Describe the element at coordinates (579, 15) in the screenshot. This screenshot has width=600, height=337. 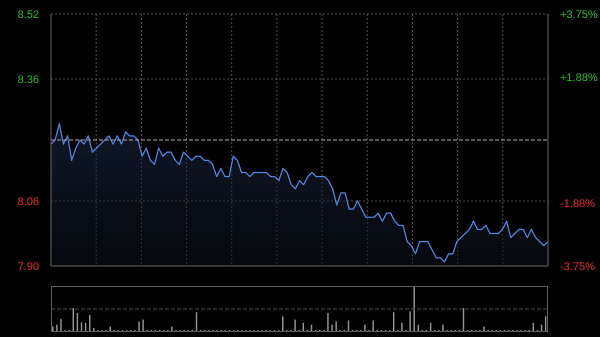
I see `y2-tick-label: +3.75%` at that location.